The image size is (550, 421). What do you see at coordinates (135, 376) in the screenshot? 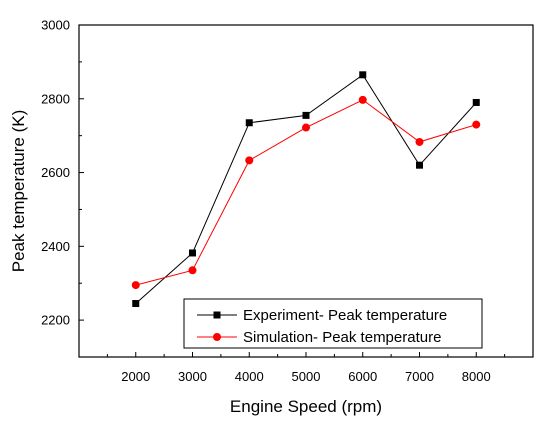
I see `x-tick-label: 2000` at bounding box center [135, 376].